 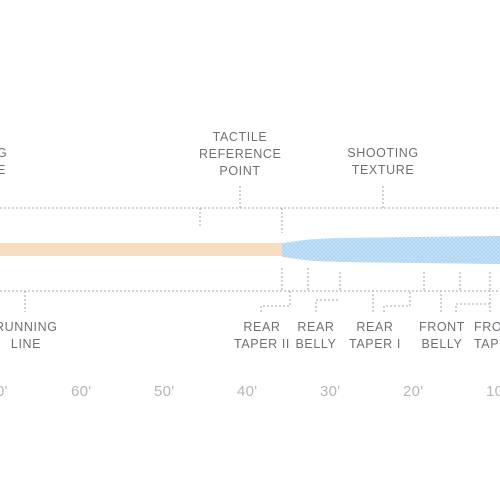 I want to click on cut-left-label: G E, so click(x=4, y=161).